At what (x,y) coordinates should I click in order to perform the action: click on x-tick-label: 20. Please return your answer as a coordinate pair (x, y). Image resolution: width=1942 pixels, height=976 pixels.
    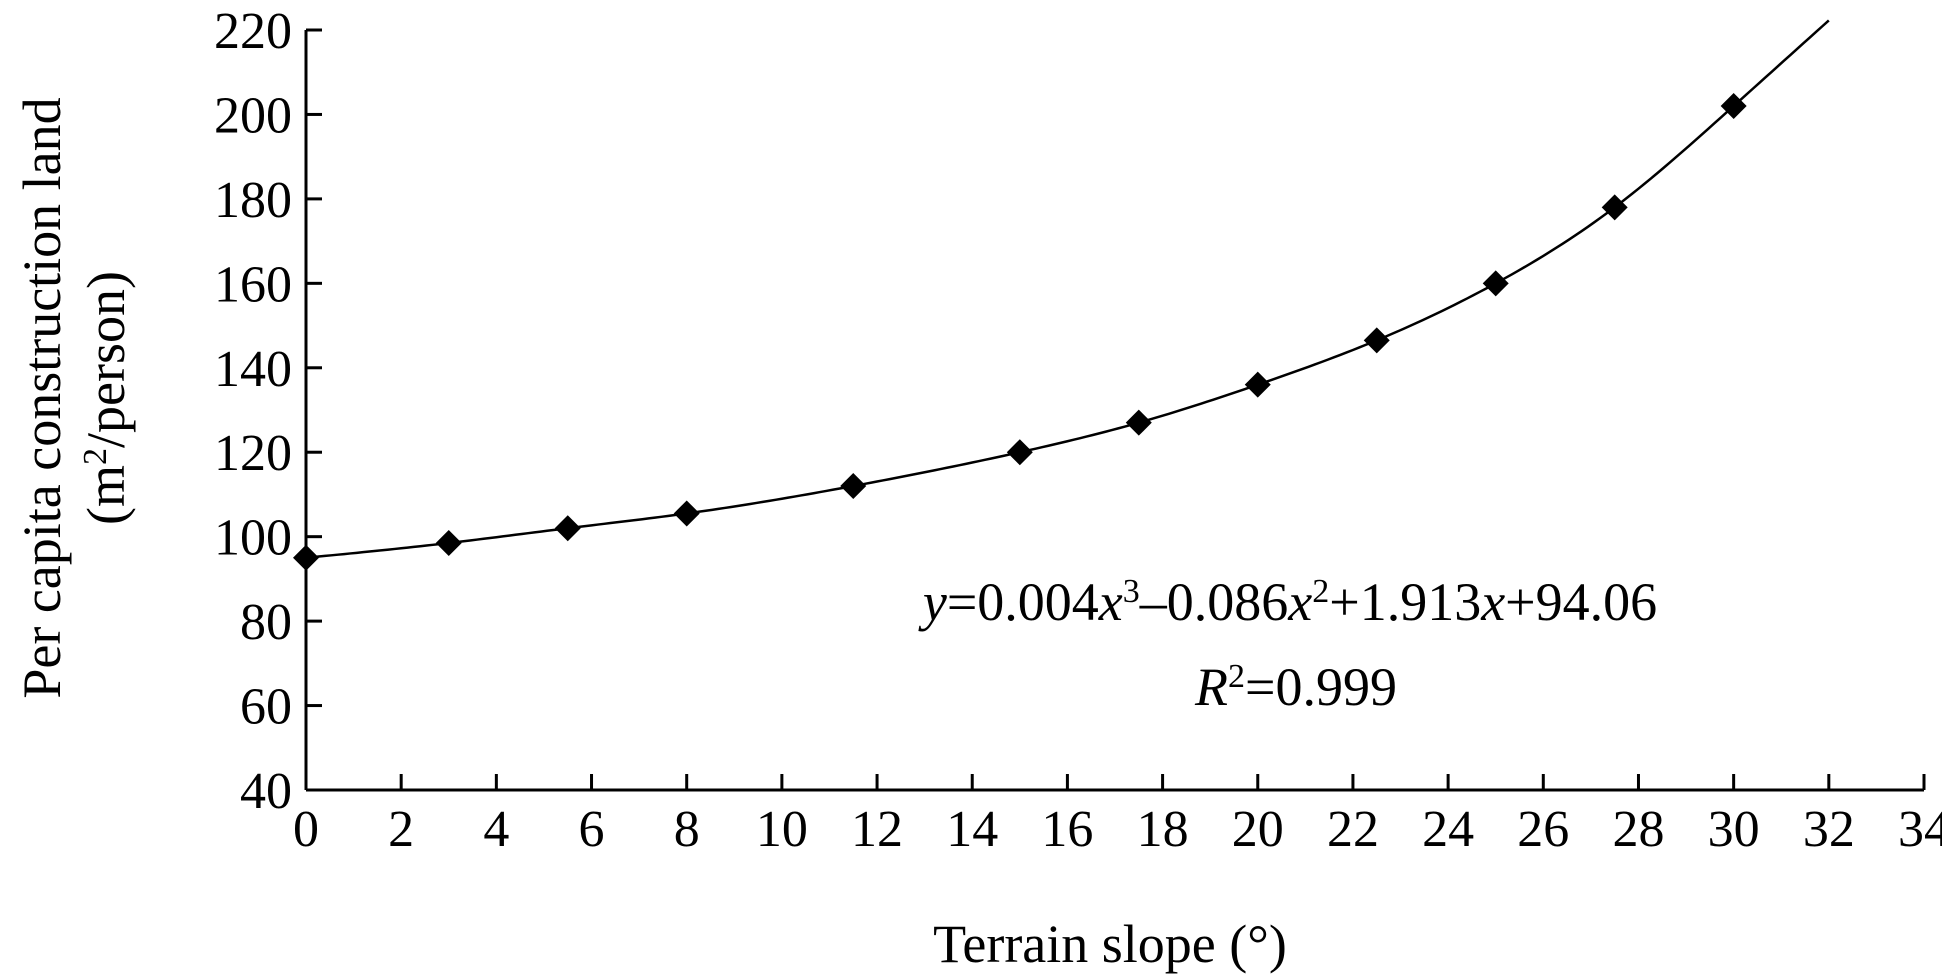
    Looking at the image, I should click on (1258, 829).